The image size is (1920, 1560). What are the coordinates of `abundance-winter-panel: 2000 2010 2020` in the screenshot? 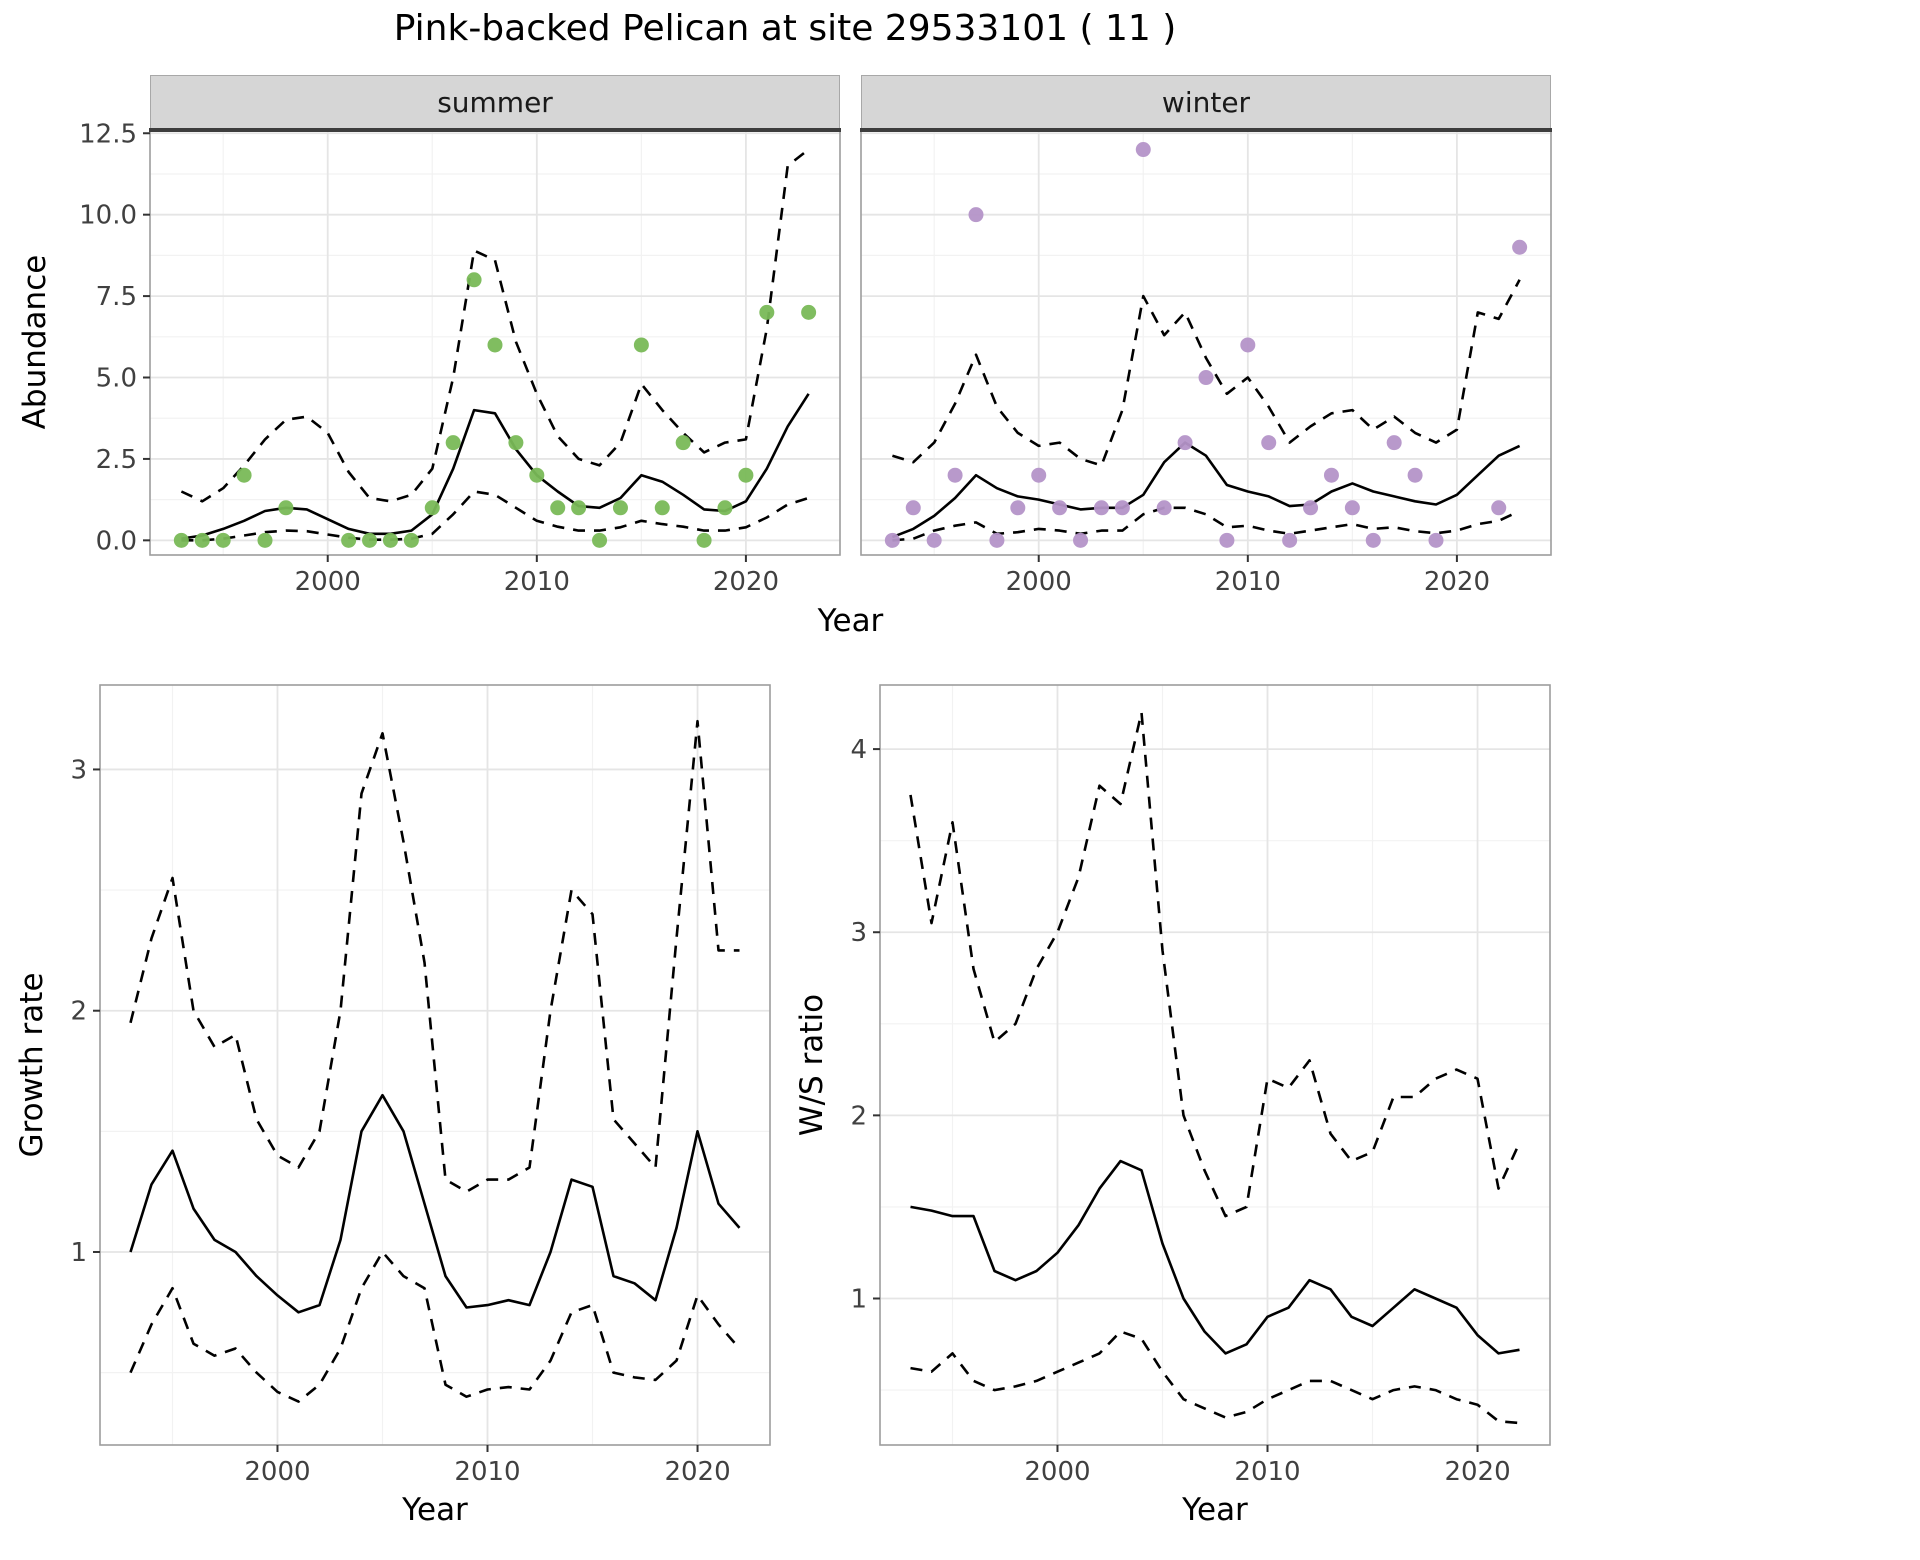 It's located at (1206, 362).